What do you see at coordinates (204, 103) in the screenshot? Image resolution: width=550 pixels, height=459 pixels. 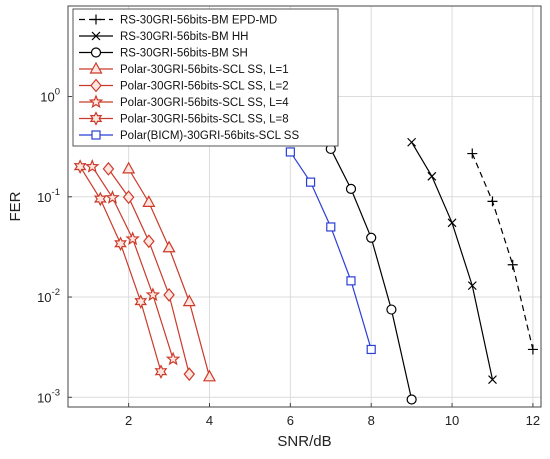 I see `legend-label: Polar-30GRI-56bits-SCL SS, L=4` at bounding box center [204, 103].